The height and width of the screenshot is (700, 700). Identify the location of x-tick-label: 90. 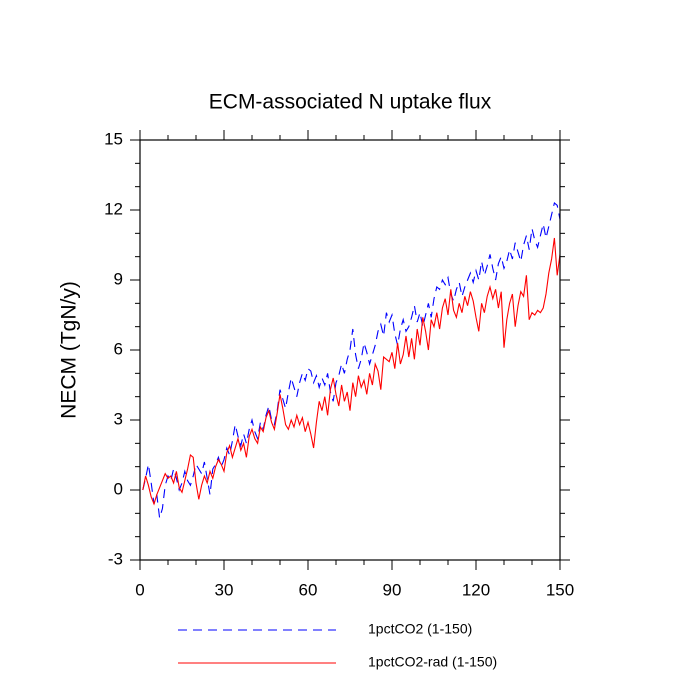
(392, 589).